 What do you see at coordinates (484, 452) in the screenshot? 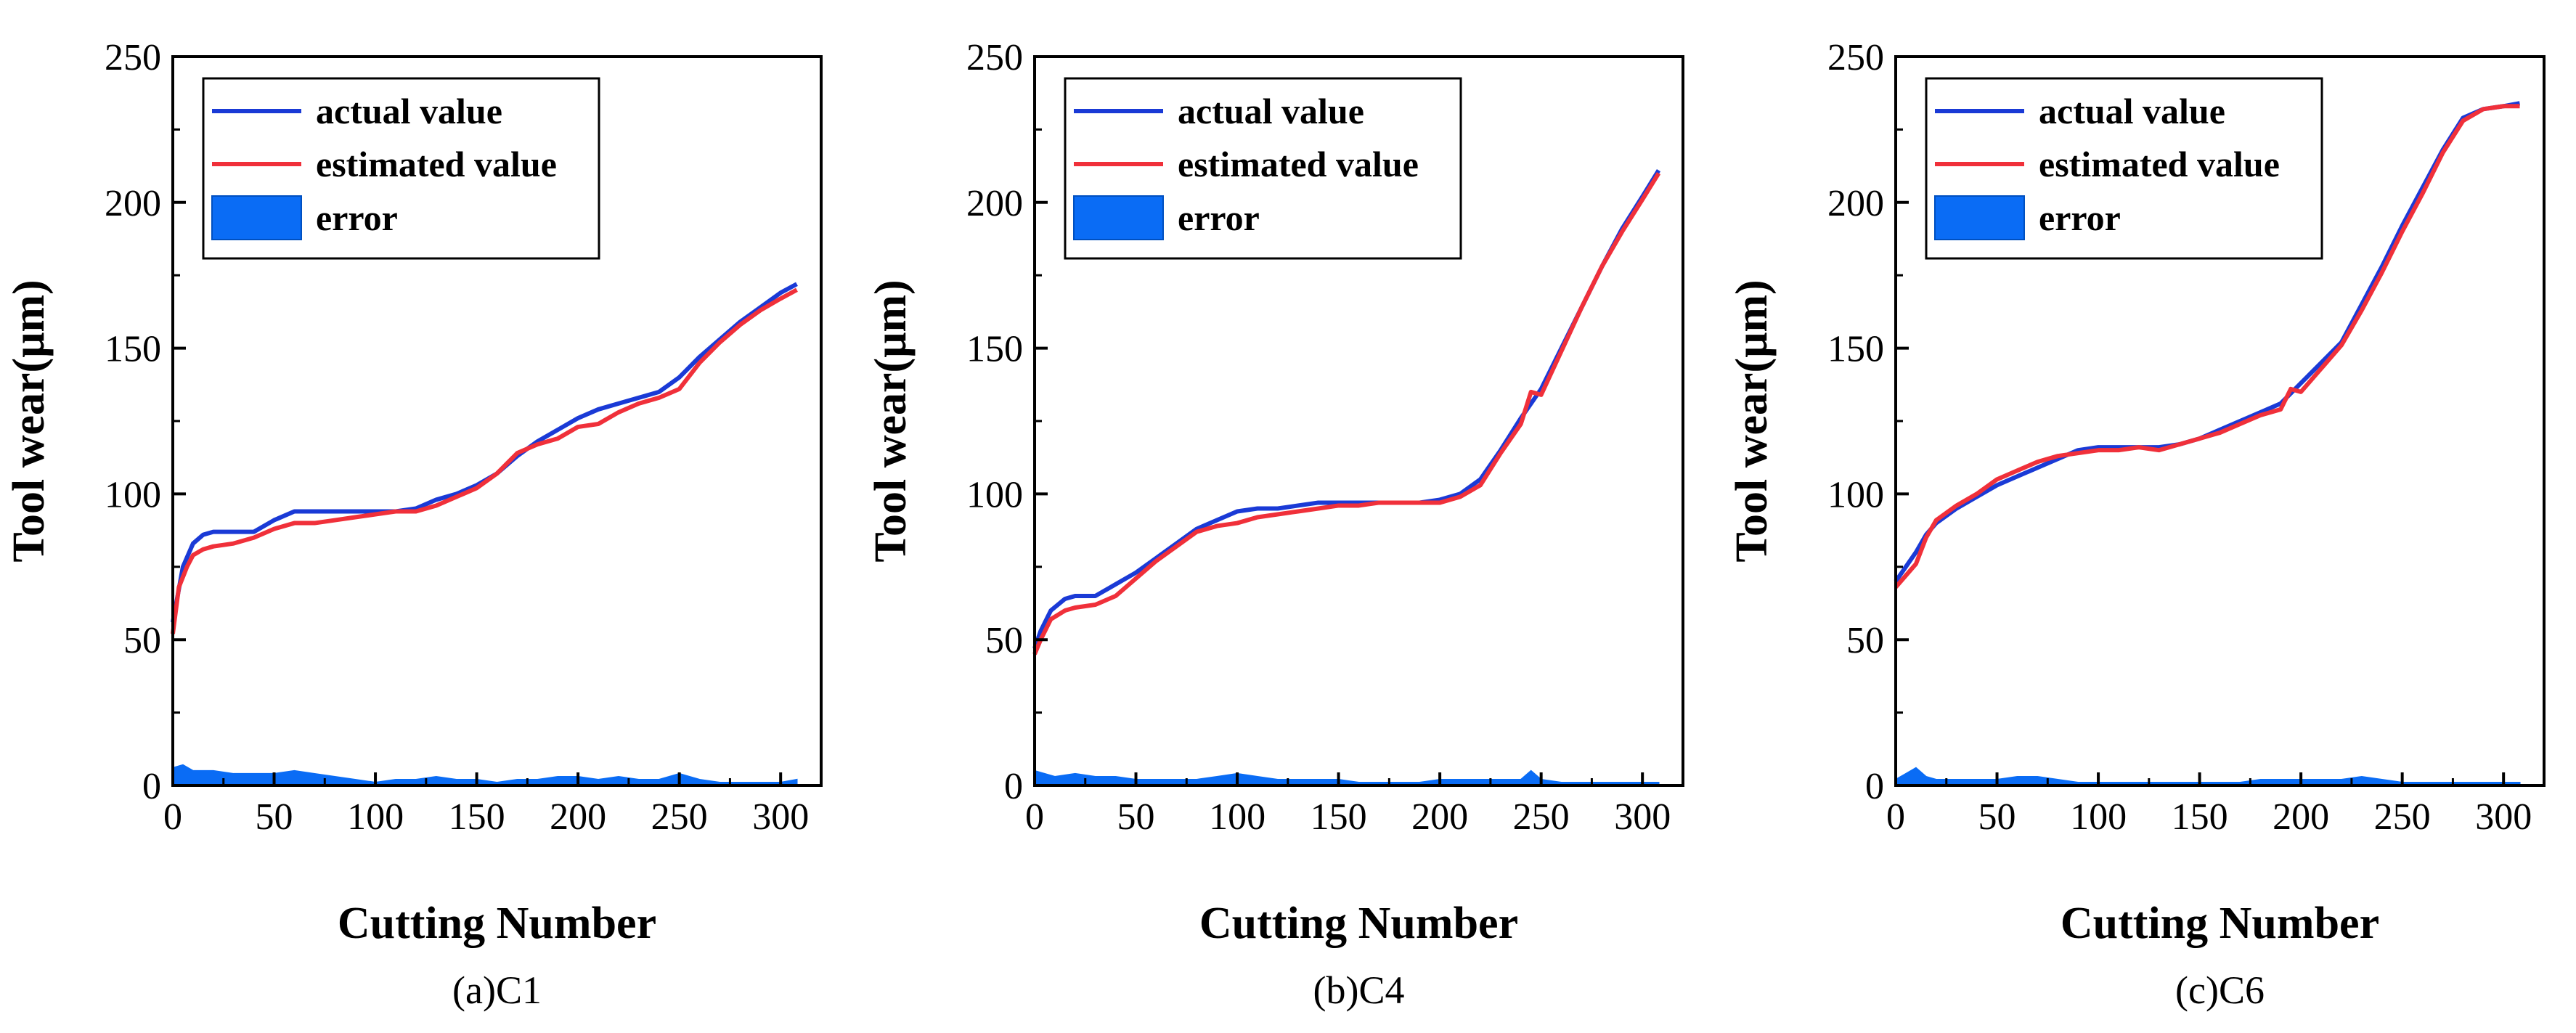
I see `actual-value-line` at bounding box center [484, 452].